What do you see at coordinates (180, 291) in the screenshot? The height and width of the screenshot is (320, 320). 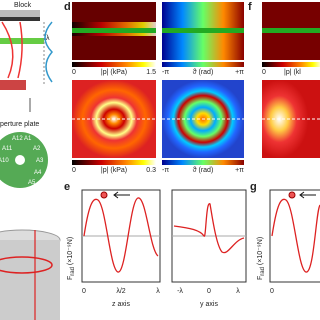 I see `x-tick-label: -λ` at bounding box center [180, 291].